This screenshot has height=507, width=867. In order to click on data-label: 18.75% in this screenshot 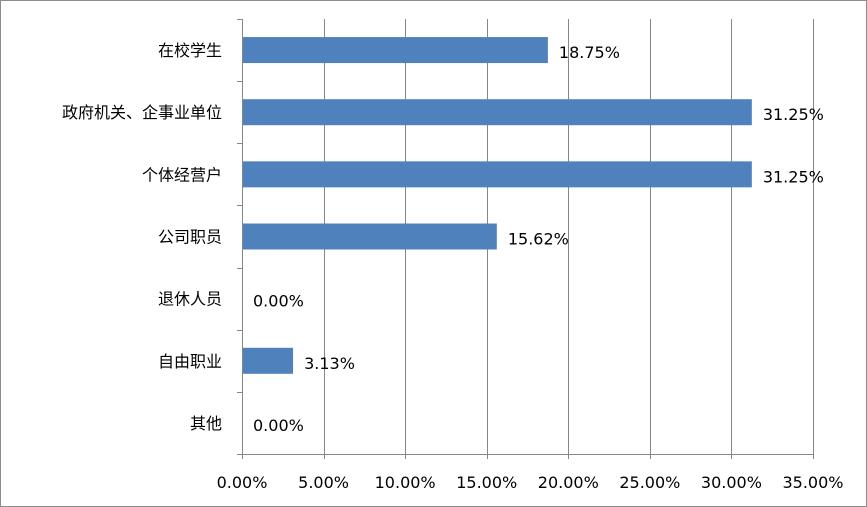, I will do `click(589, 52)`.